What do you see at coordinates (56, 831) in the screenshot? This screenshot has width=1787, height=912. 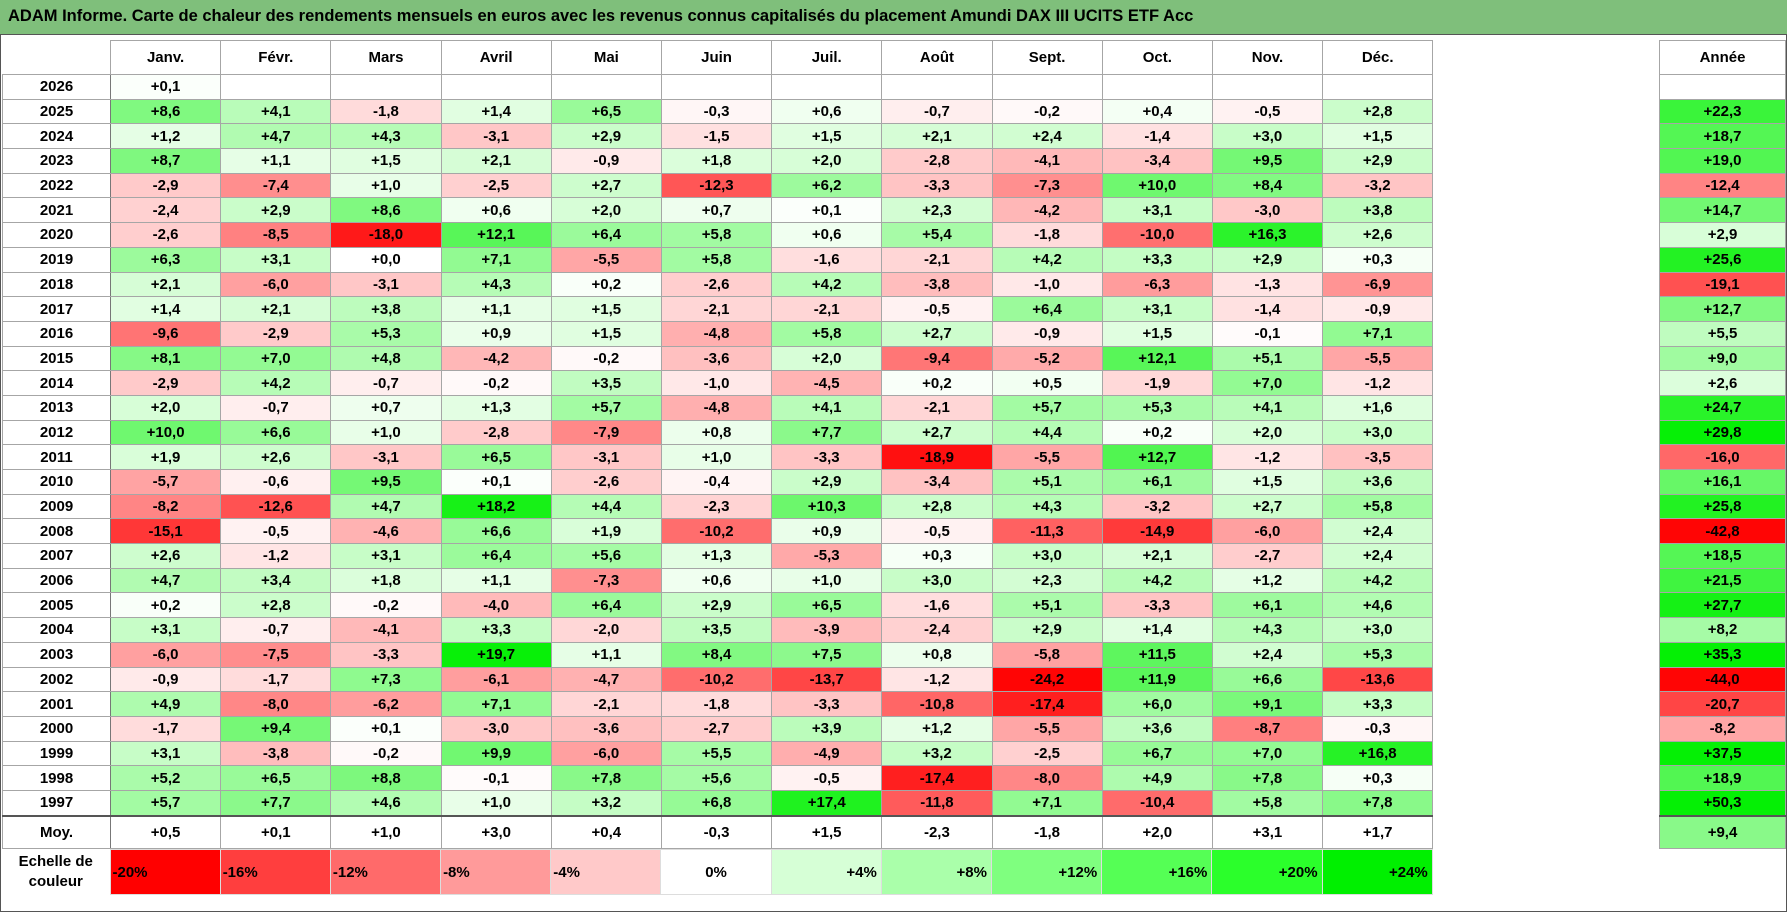 I see `average-label: Moy.` at bounding box center [56, 831].